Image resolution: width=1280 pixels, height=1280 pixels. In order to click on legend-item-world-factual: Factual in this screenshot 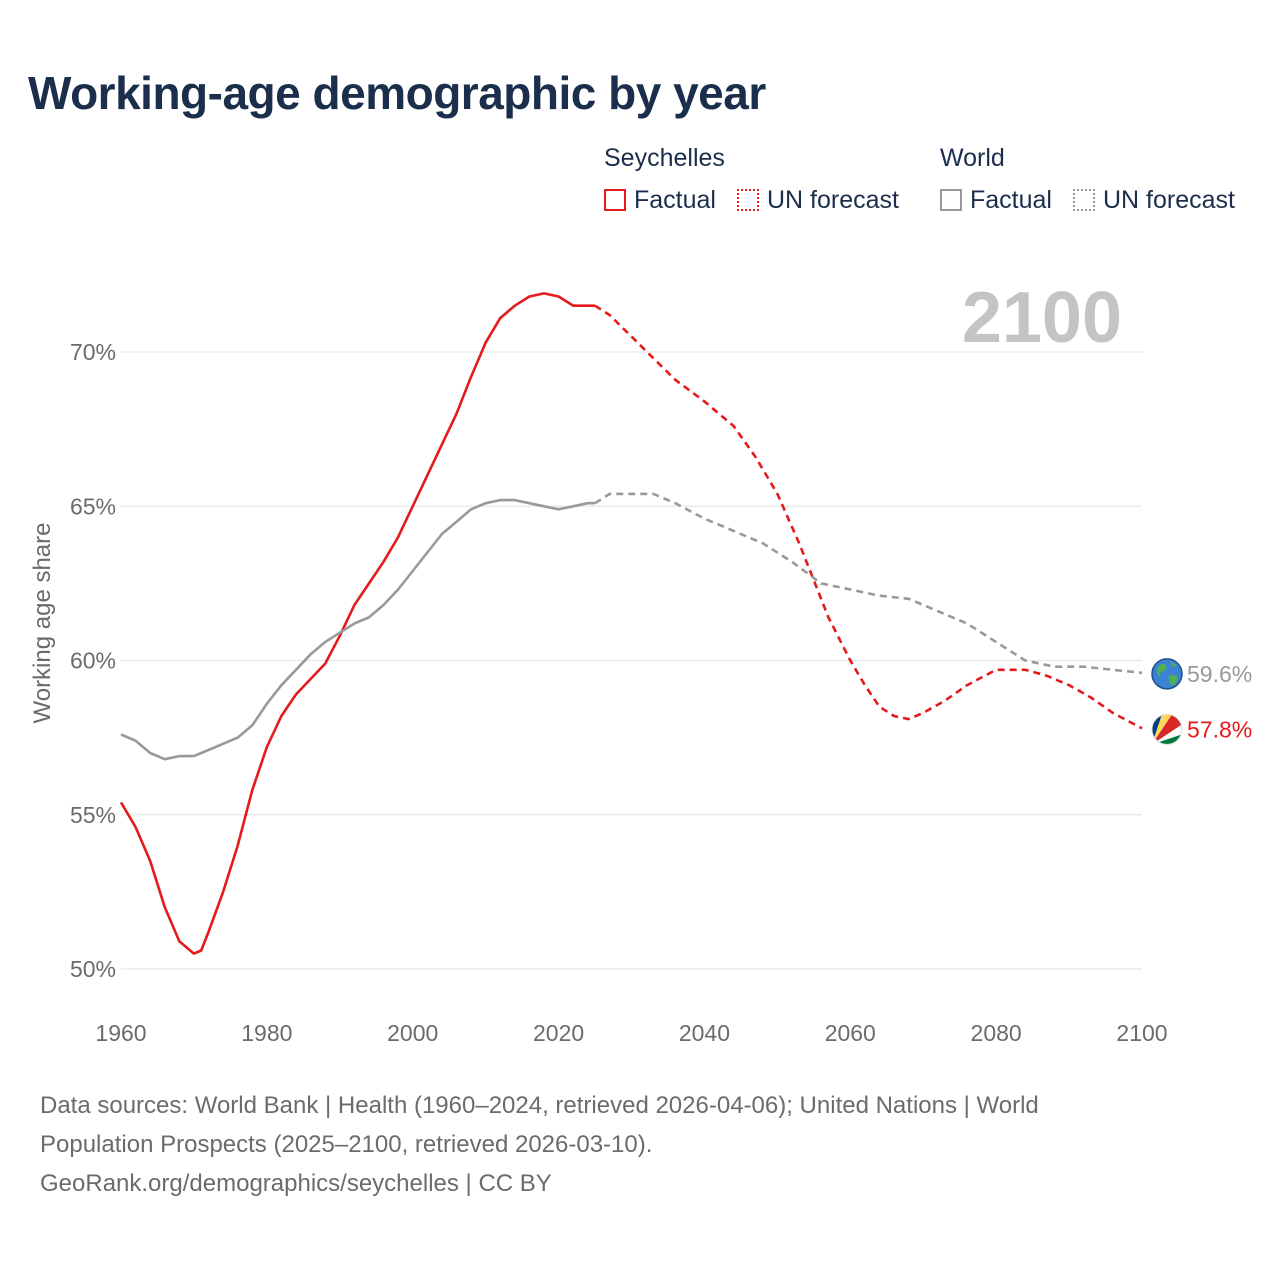, I will do `click(996, 200)`.